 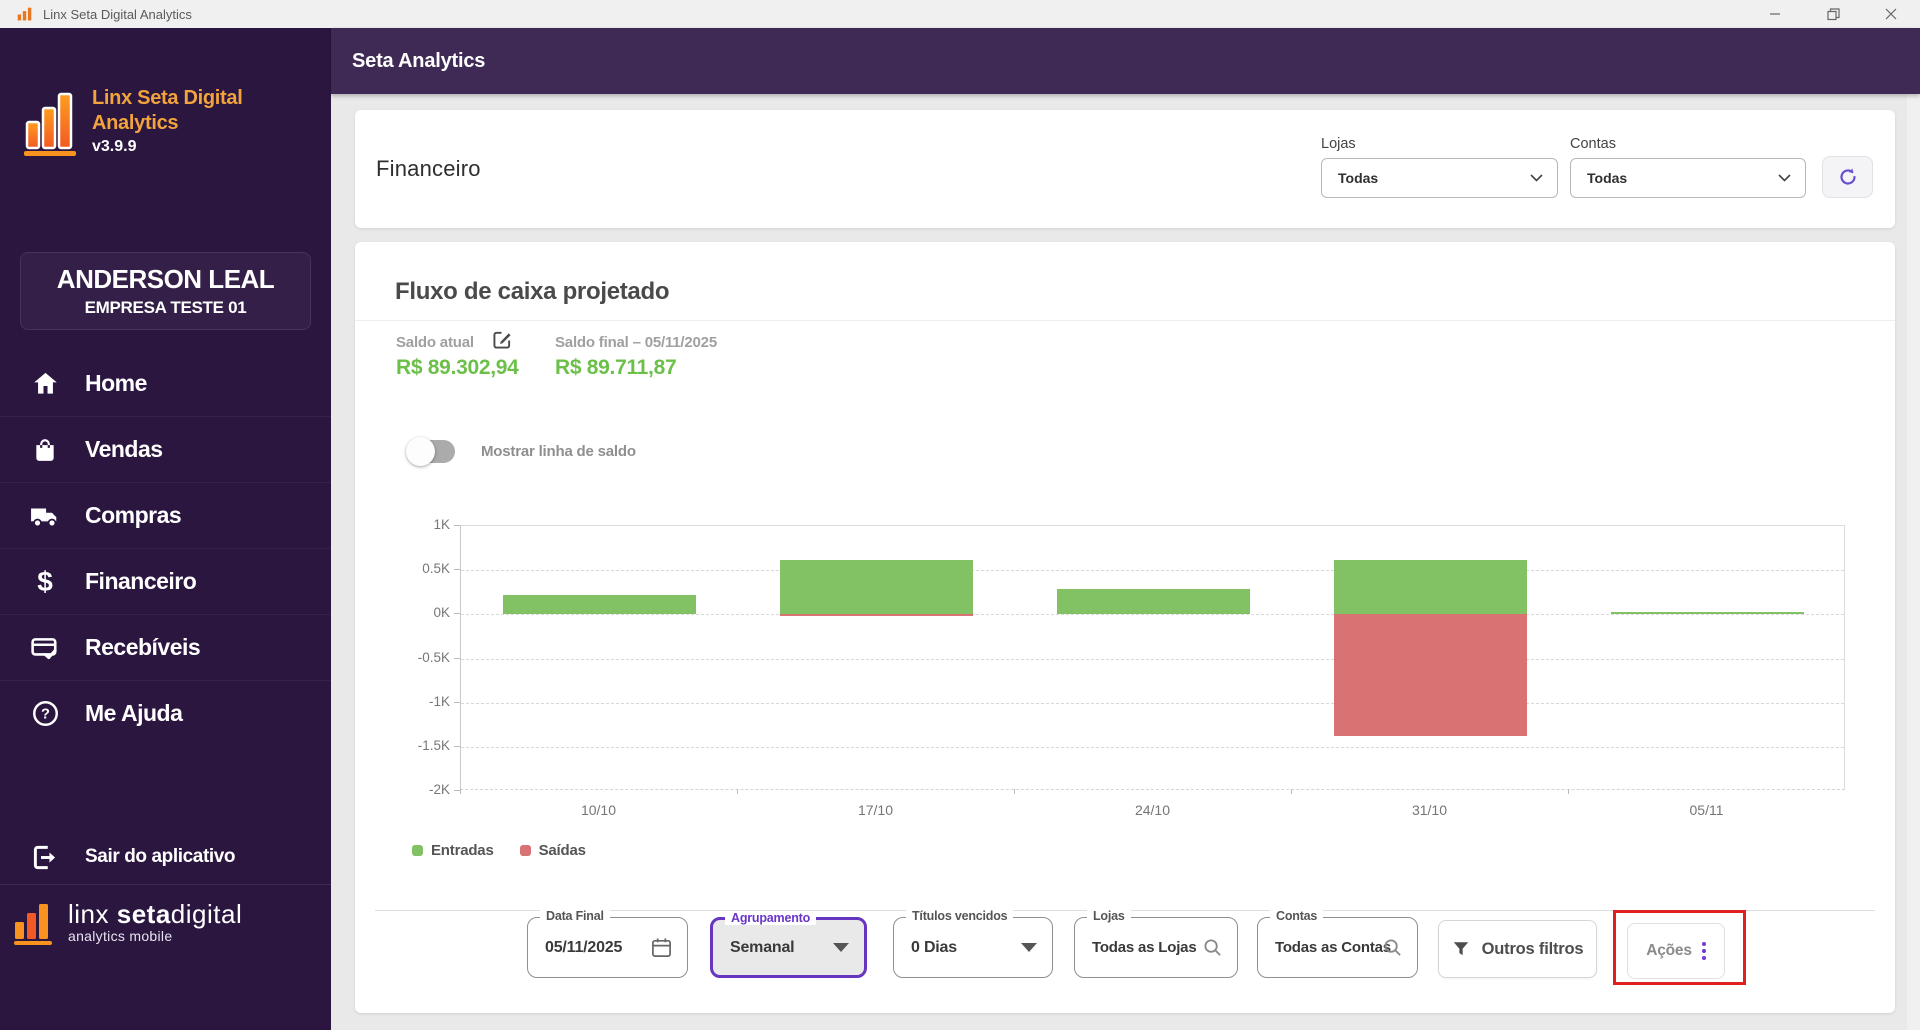 What do you see at coordinates (165, 449) in the screenshot?
I see `sidebar-item-vendas: Vendas` at bounding box center [165, 449].